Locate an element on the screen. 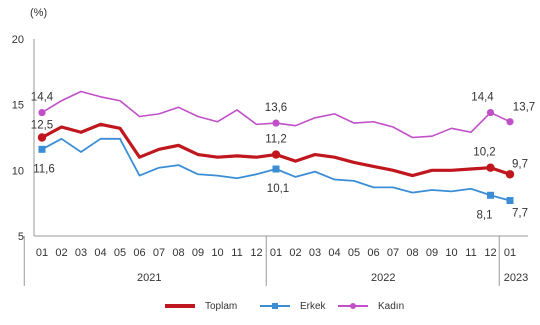  data-label: 13,6 is located at coordinates (276, 108).